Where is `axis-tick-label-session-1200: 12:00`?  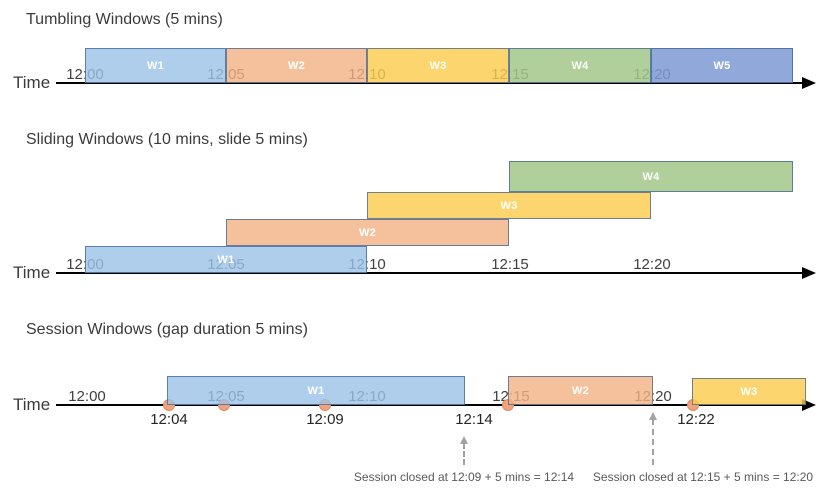
axis-tick-label-session-1200: 12:00 is located at coordinates (87, 396).